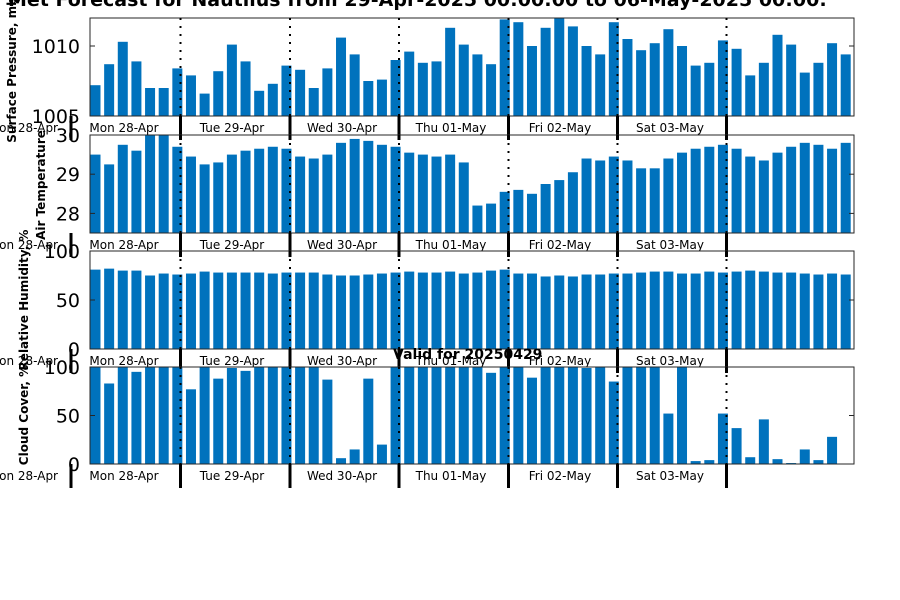 Image resolution: width=900 pixels, height=600 pixels. I want to click on x-day-label: Wed 30-Apr, so click(342, 245).